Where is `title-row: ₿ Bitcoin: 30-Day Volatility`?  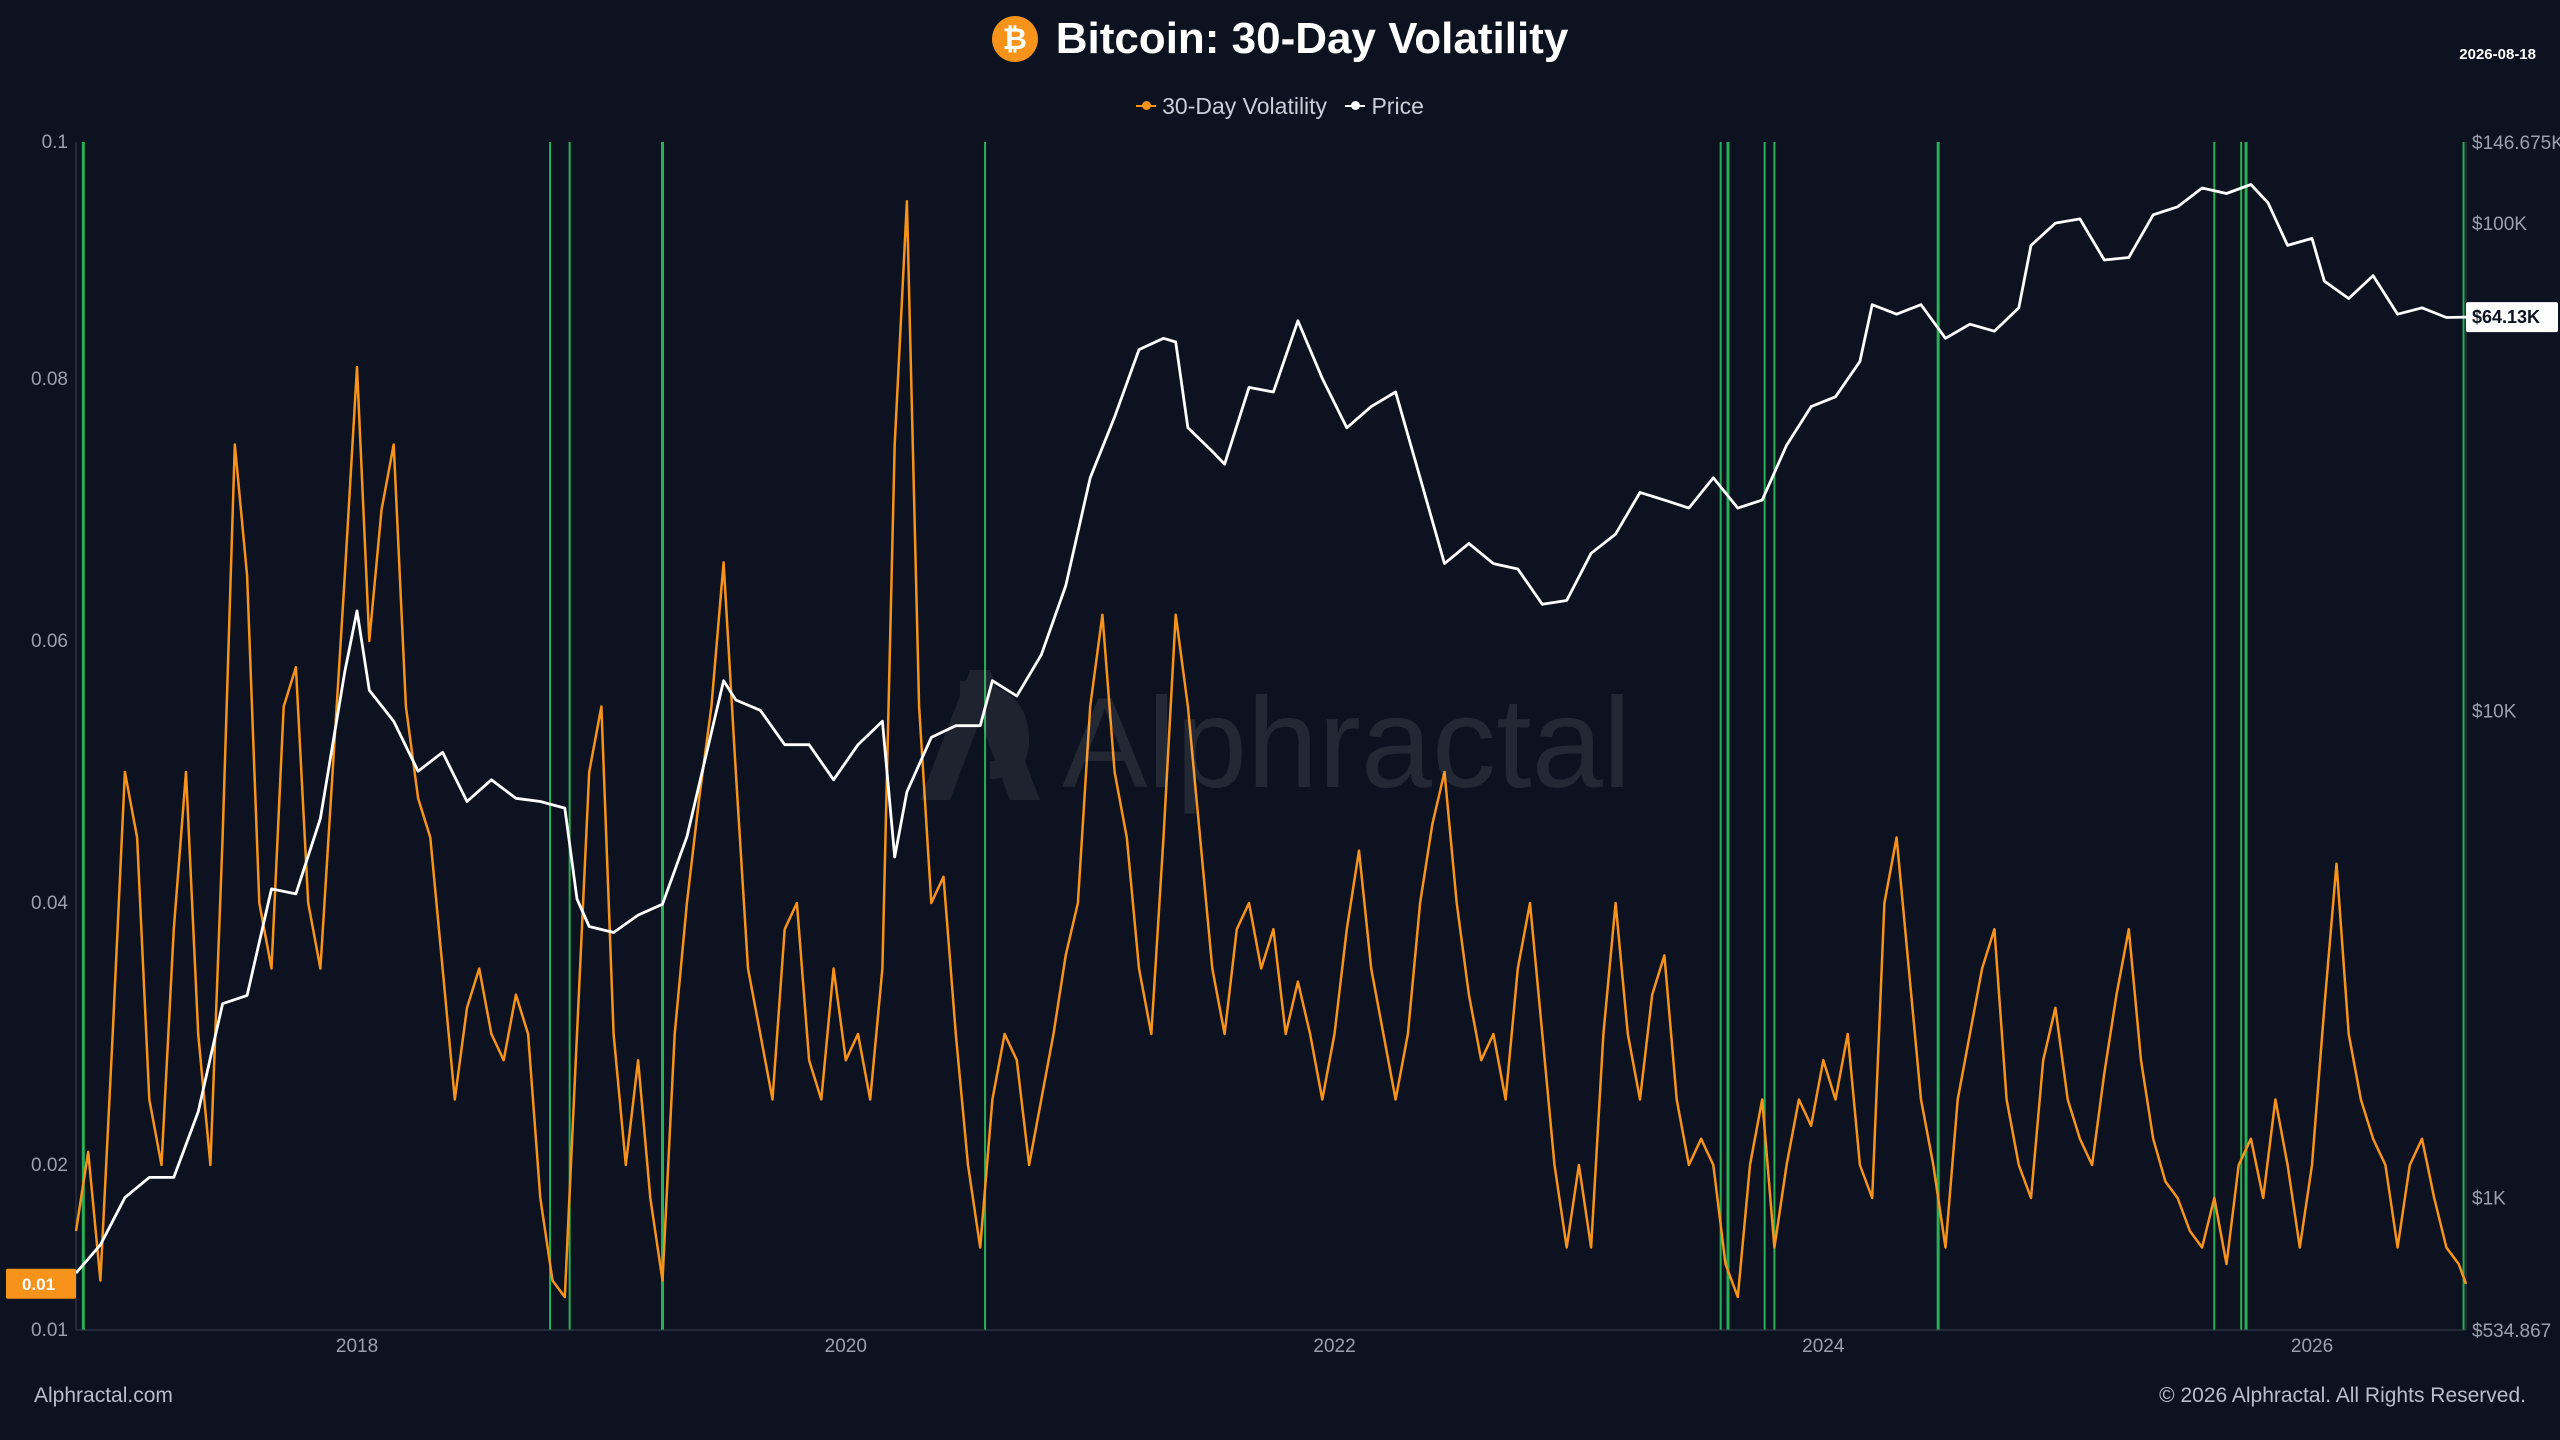 title-row: ₿ Bitcoin: 30-Day Volatility is located at coordinates (1280, 39).